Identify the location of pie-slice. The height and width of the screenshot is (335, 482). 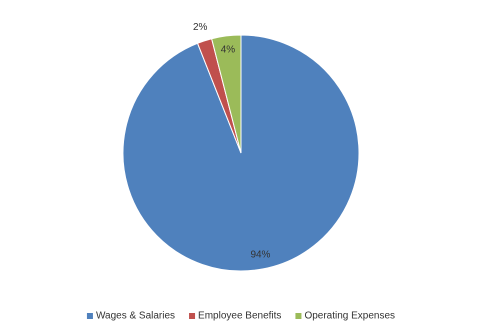
(226, 94).